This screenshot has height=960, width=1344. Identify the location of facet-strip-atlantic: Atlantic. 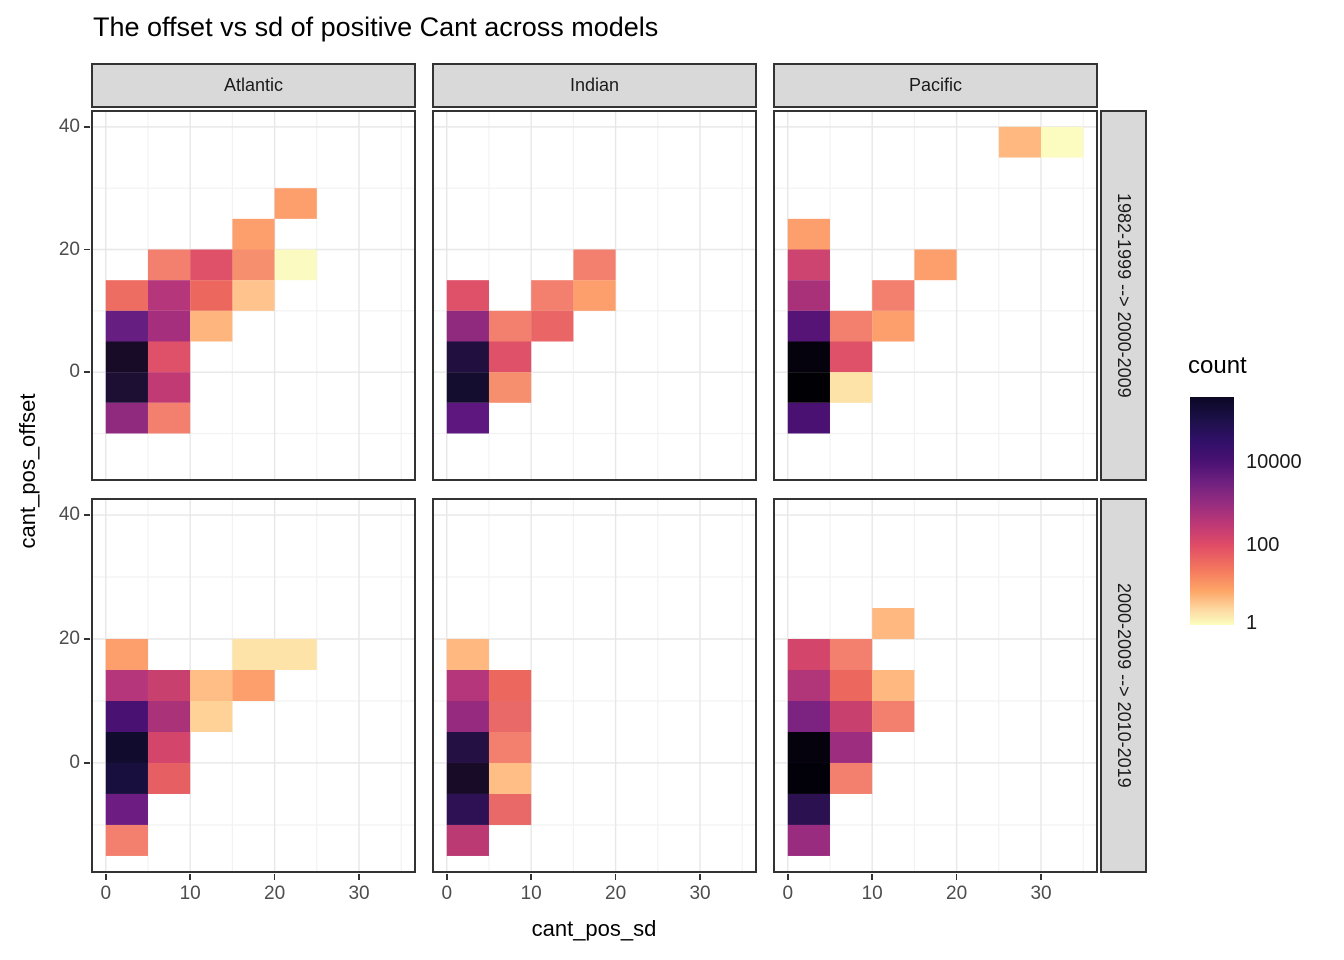
(253, 85).